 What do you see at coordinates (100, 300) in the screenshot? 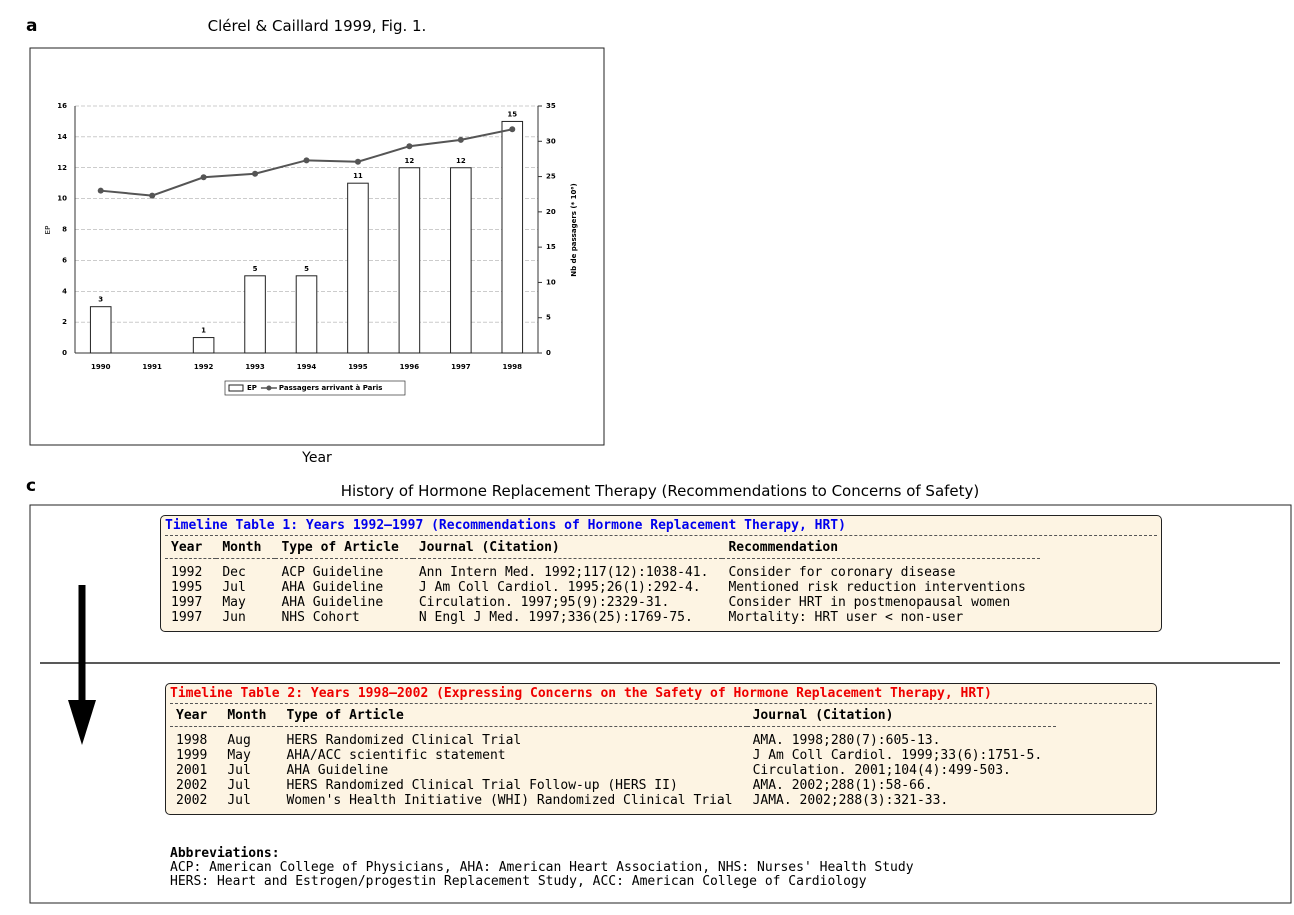
I see `value-label: 3` at bounding box center [100, 300].